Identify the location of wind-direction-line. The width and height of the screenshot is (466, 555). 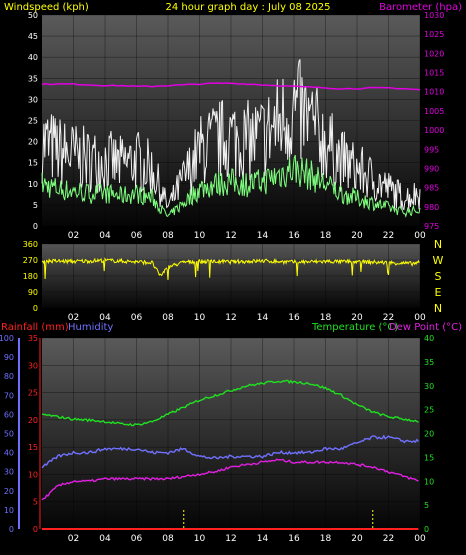
(230, 268).